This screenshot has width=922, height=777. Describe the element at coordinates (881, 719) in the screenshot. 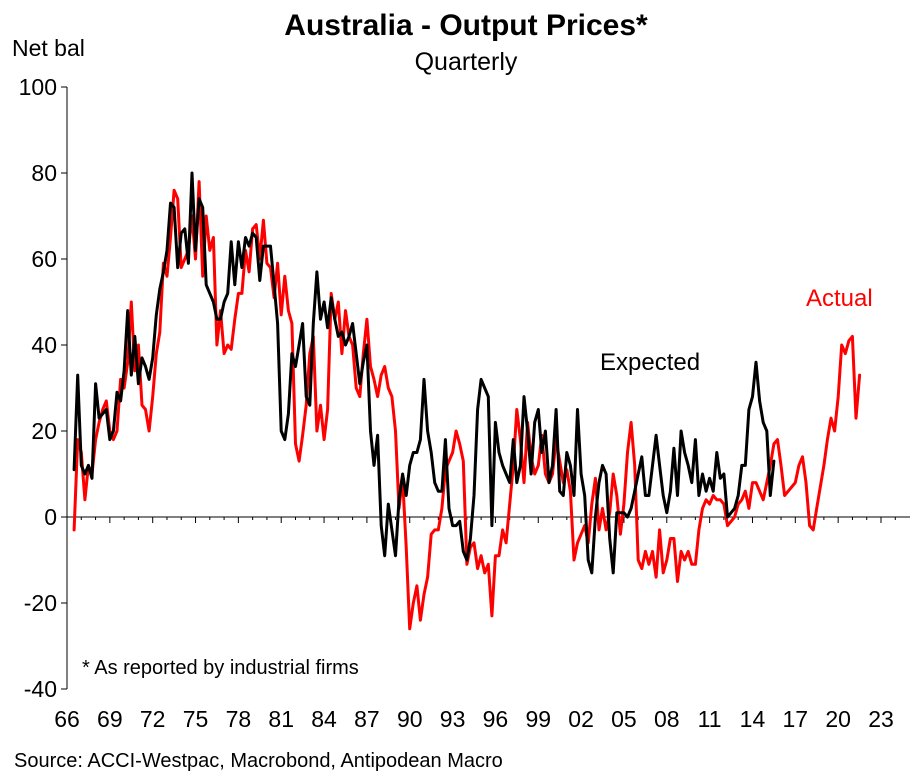

I see `x-tick-label: 23` at that location.